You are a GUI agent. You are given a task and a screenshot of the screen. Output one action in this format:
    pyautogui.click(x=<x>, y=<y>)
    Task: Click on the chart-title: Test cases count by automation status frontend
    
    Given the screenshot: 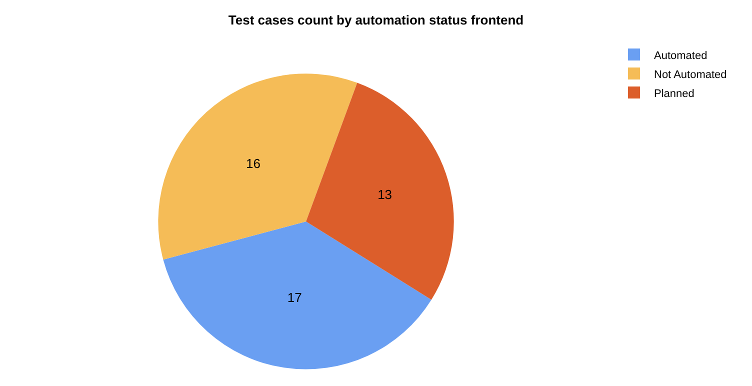 What is the action you would take?
    pyautogui.click(x=376, y=20)
    